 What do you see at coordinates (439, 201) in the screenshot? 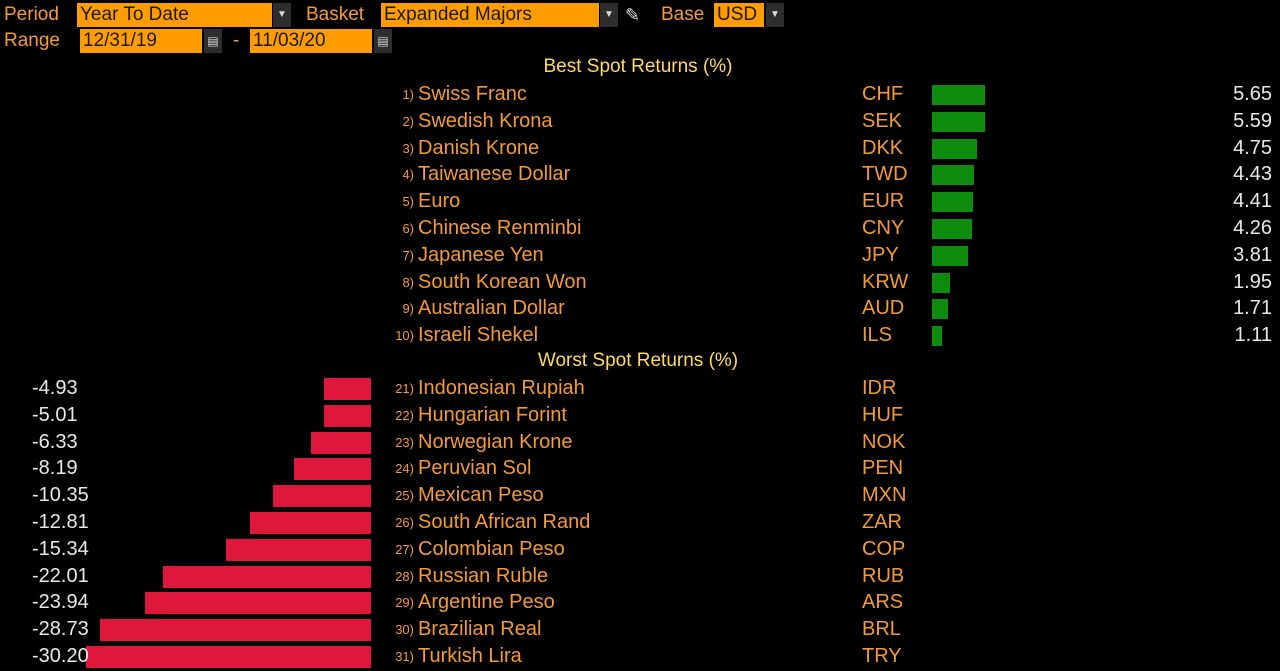
I see `currency-name: Euro` at bounding box center [439, 201].